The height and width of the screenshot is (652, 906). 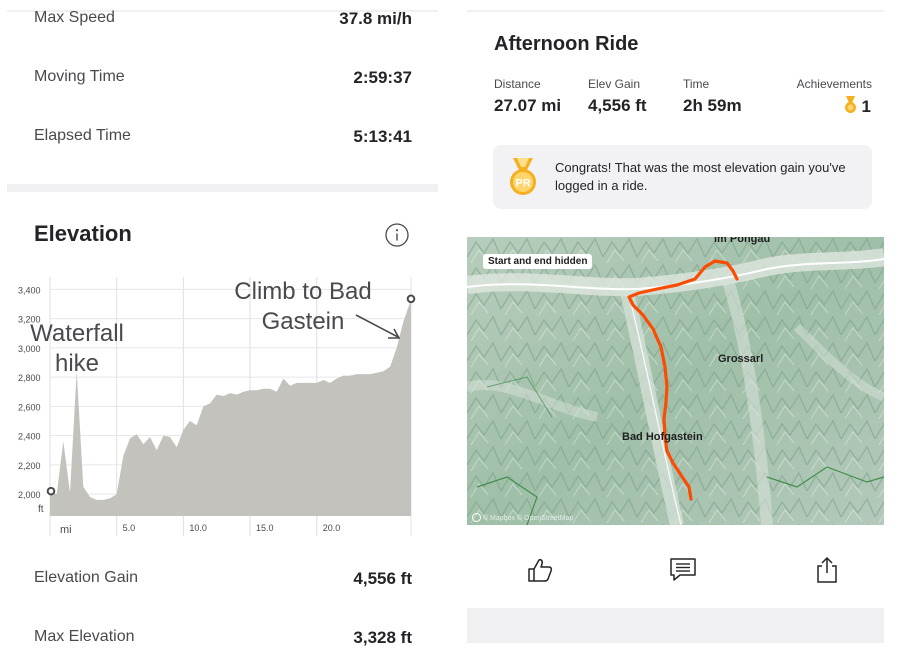 What do you see at coordinates (411, 299) in the screenshot?
I see `chart-end-marker` at bounding box center [411, 299].